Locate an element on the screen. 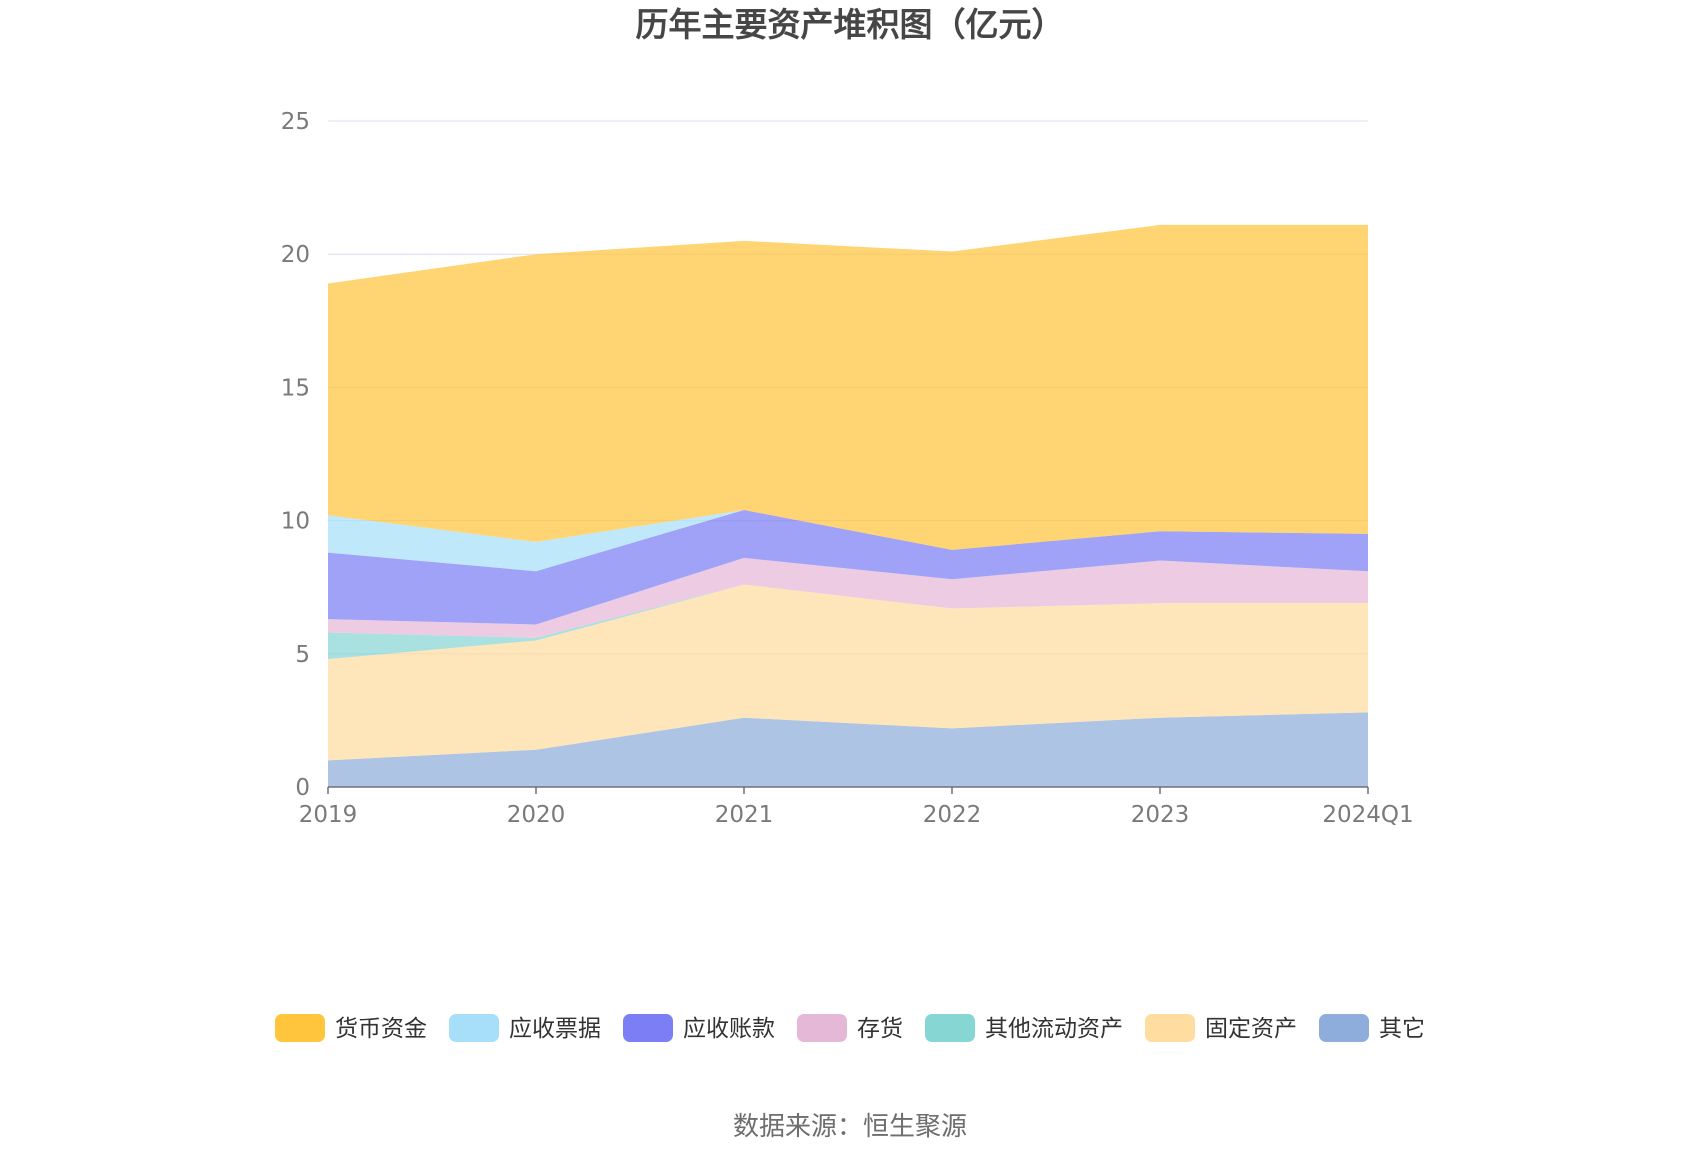 The height and width of the screenshot is (1150, 1700). legend-label: 其他流动资产 is located at coordinates (1054, 1029).